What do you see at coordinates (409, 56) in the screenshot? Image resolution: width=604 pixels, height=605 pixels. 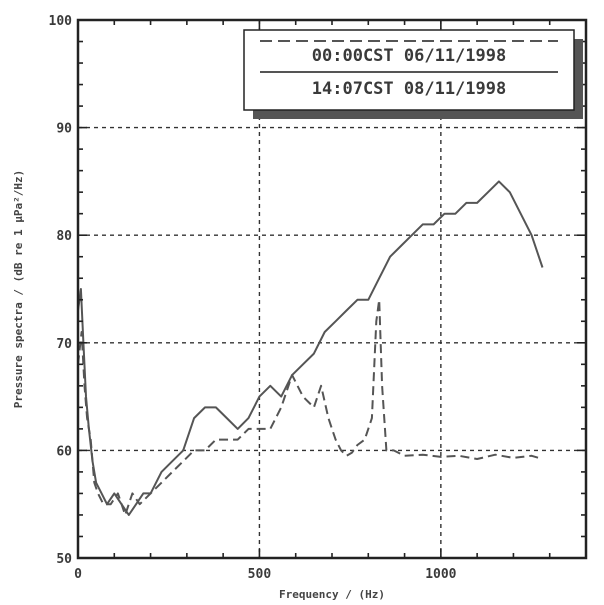 I see `legend-label-series-1: 00:00CST 06/11/1998` at bounding box center [409, 56].